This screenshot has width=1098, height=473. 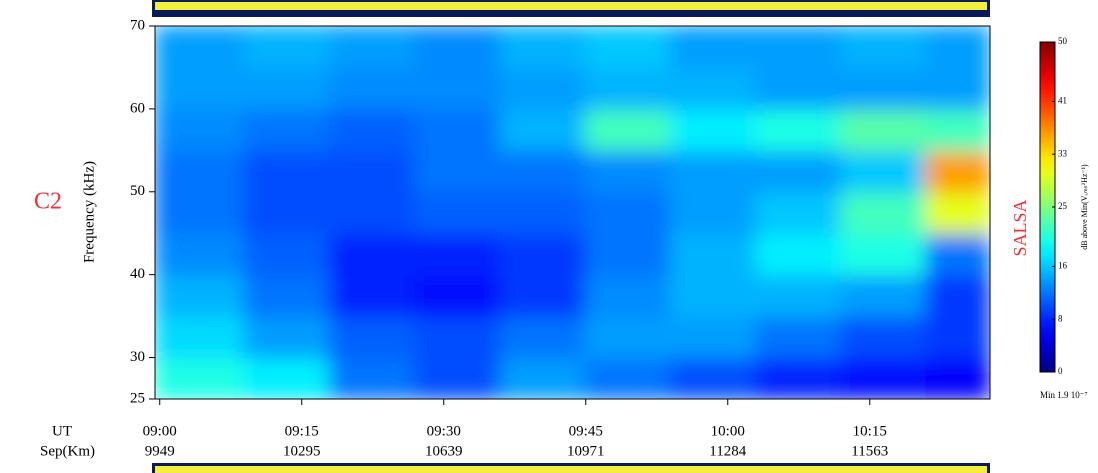 What do you see at coordinates (67, 451) in the screenshot?
I see `x-row2-label: Sep(Km)` at bounding box center [67, 451].